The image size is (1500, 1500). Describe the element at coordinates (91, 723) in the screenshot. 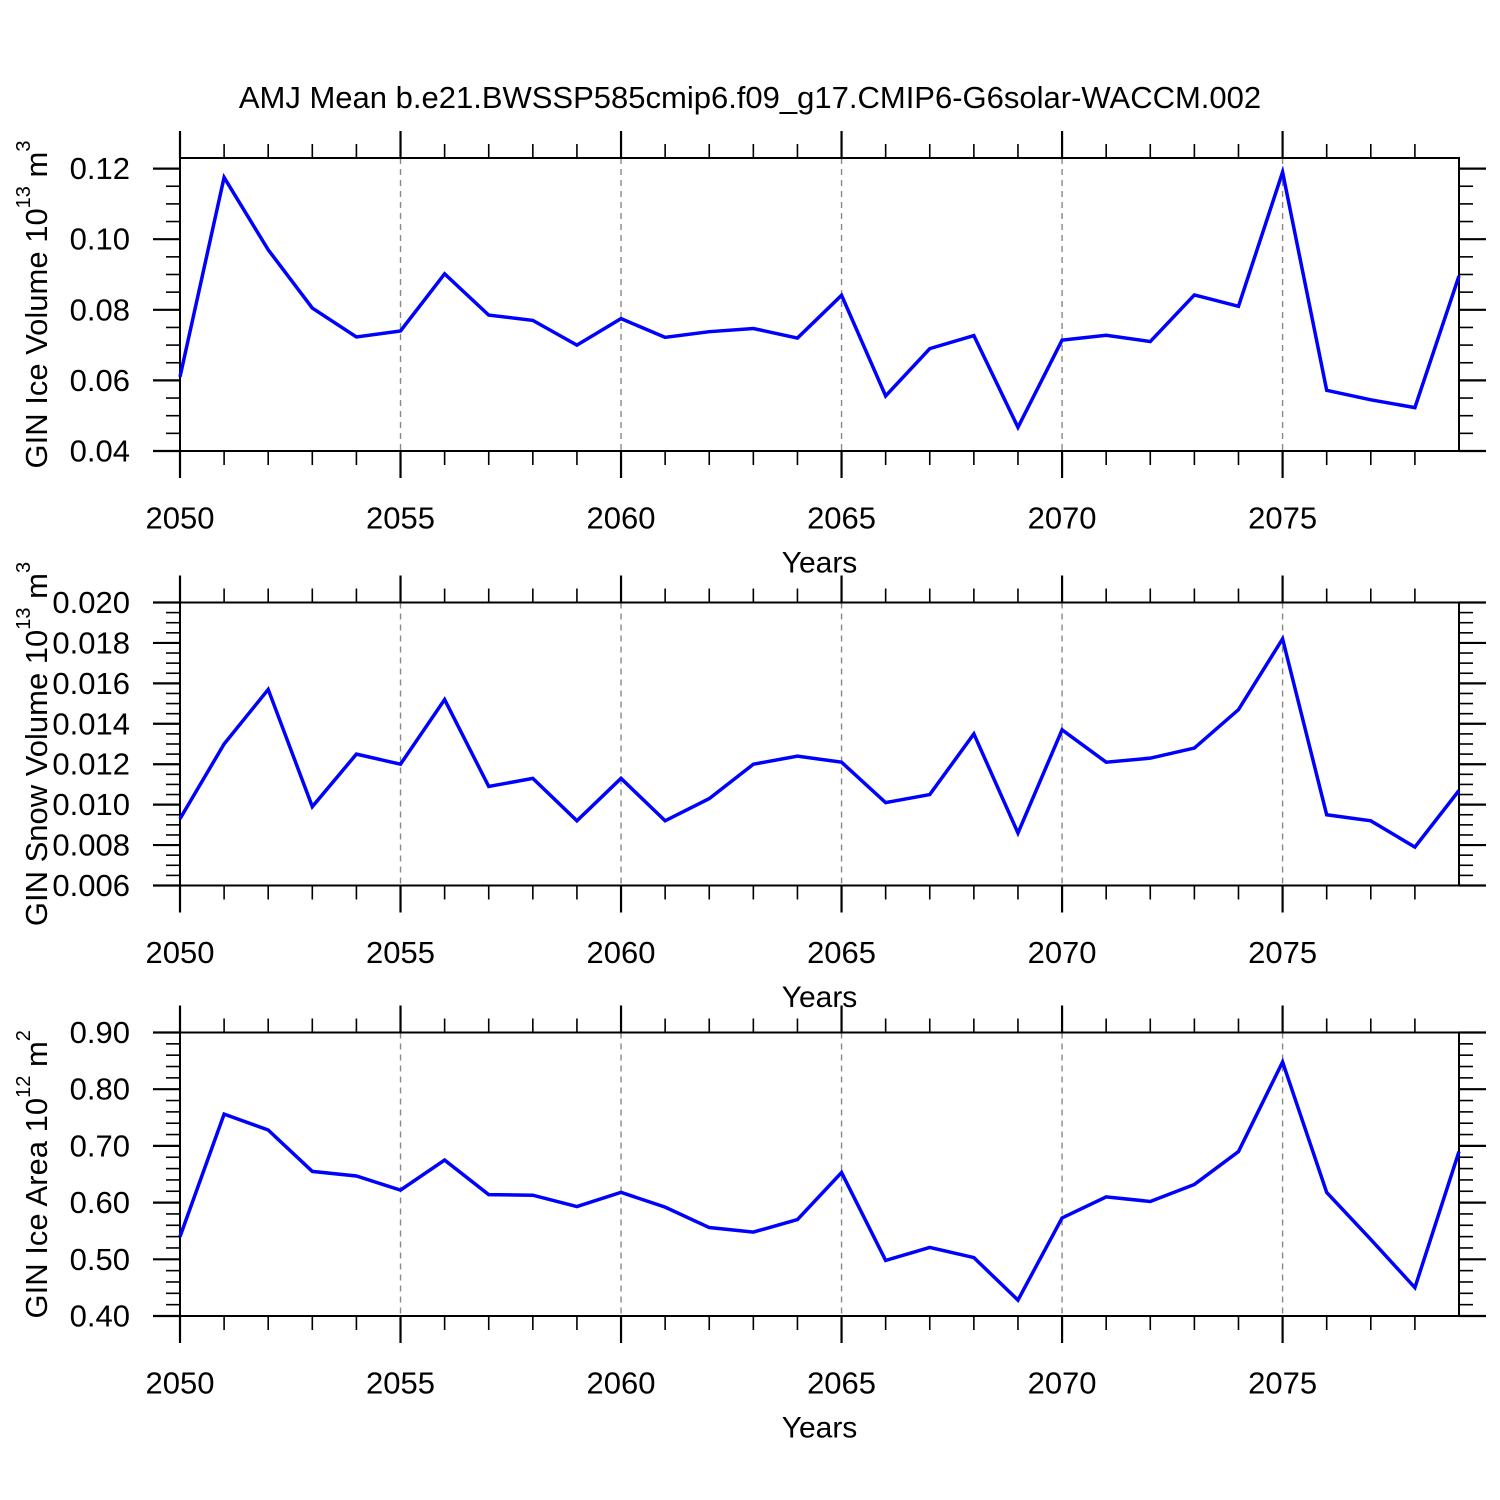

I see `y-tick-label: 0.014` at that location.